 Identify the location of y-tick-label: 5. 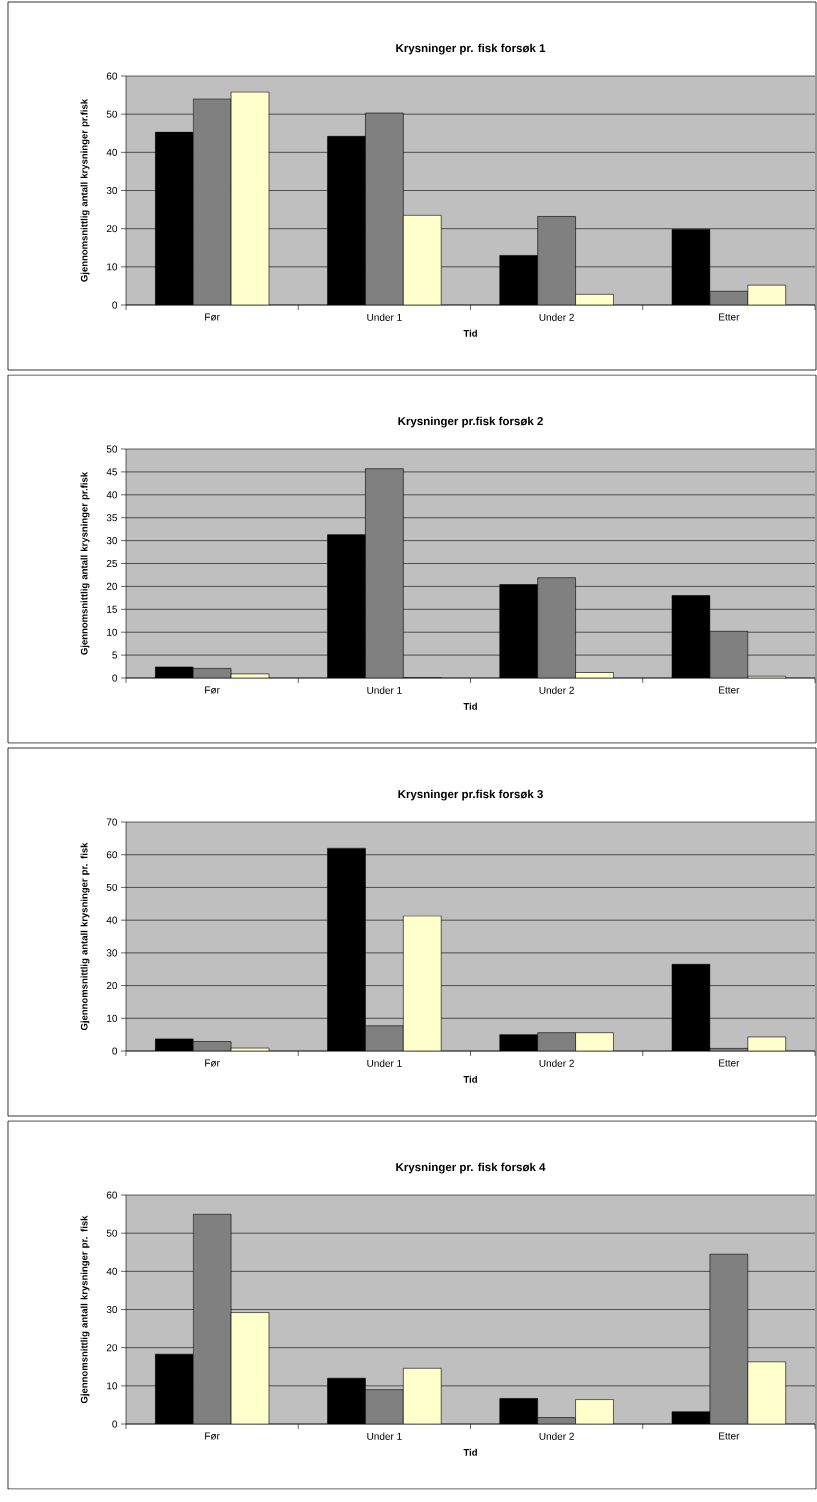
(115, 655).